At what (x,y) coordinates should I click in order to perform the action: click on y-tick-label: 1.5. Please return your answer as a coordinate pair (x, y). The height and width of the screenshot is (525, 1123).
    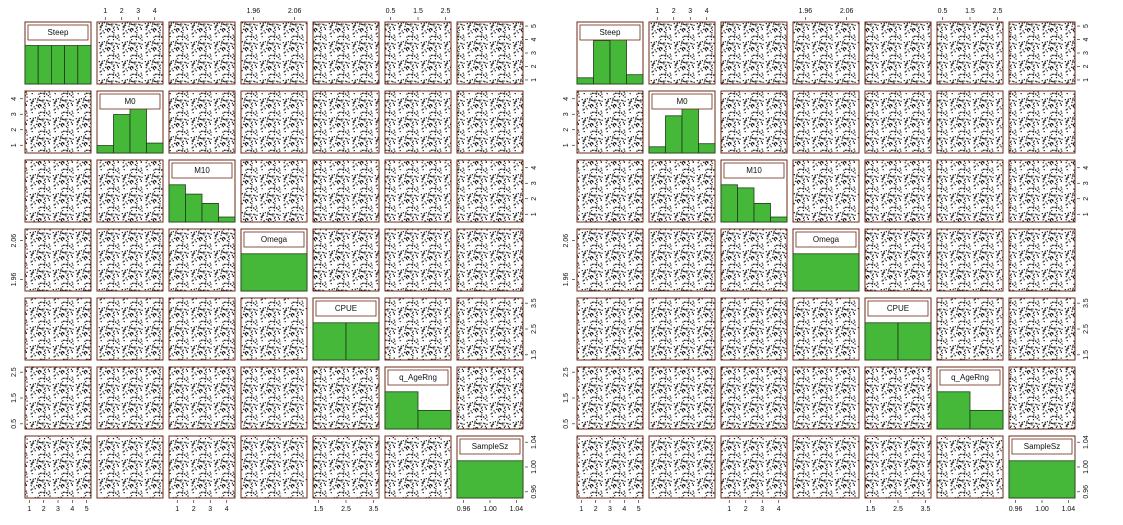
    Looking at the image, I should click on (14, 398).